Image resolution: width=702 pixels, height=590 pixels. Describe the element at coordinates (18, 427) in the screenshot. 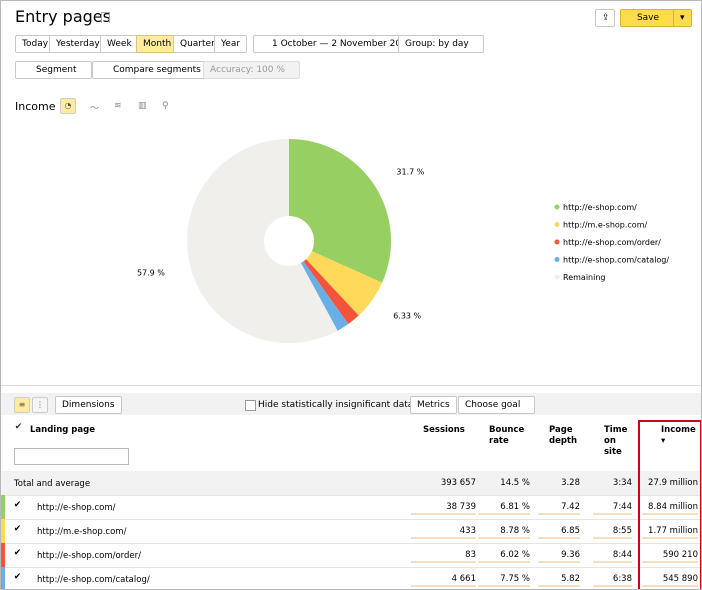

I see `header-check: ✔` at that location.